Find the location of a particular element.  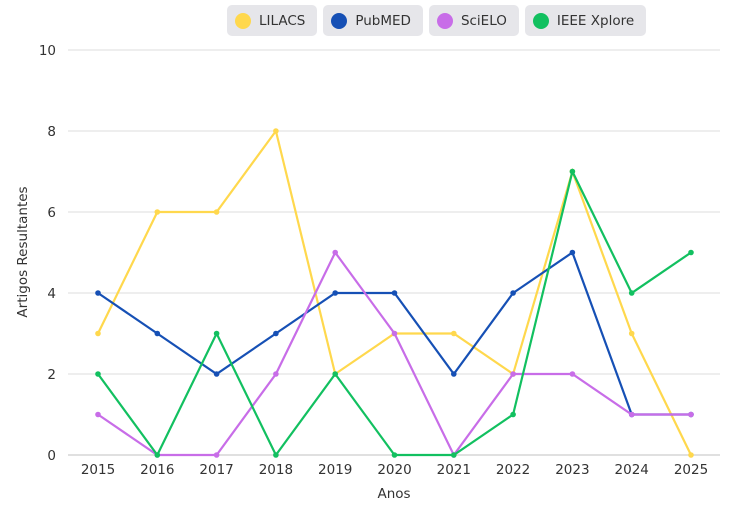

legend-label: LILACS is located at coordinates (282, 20).